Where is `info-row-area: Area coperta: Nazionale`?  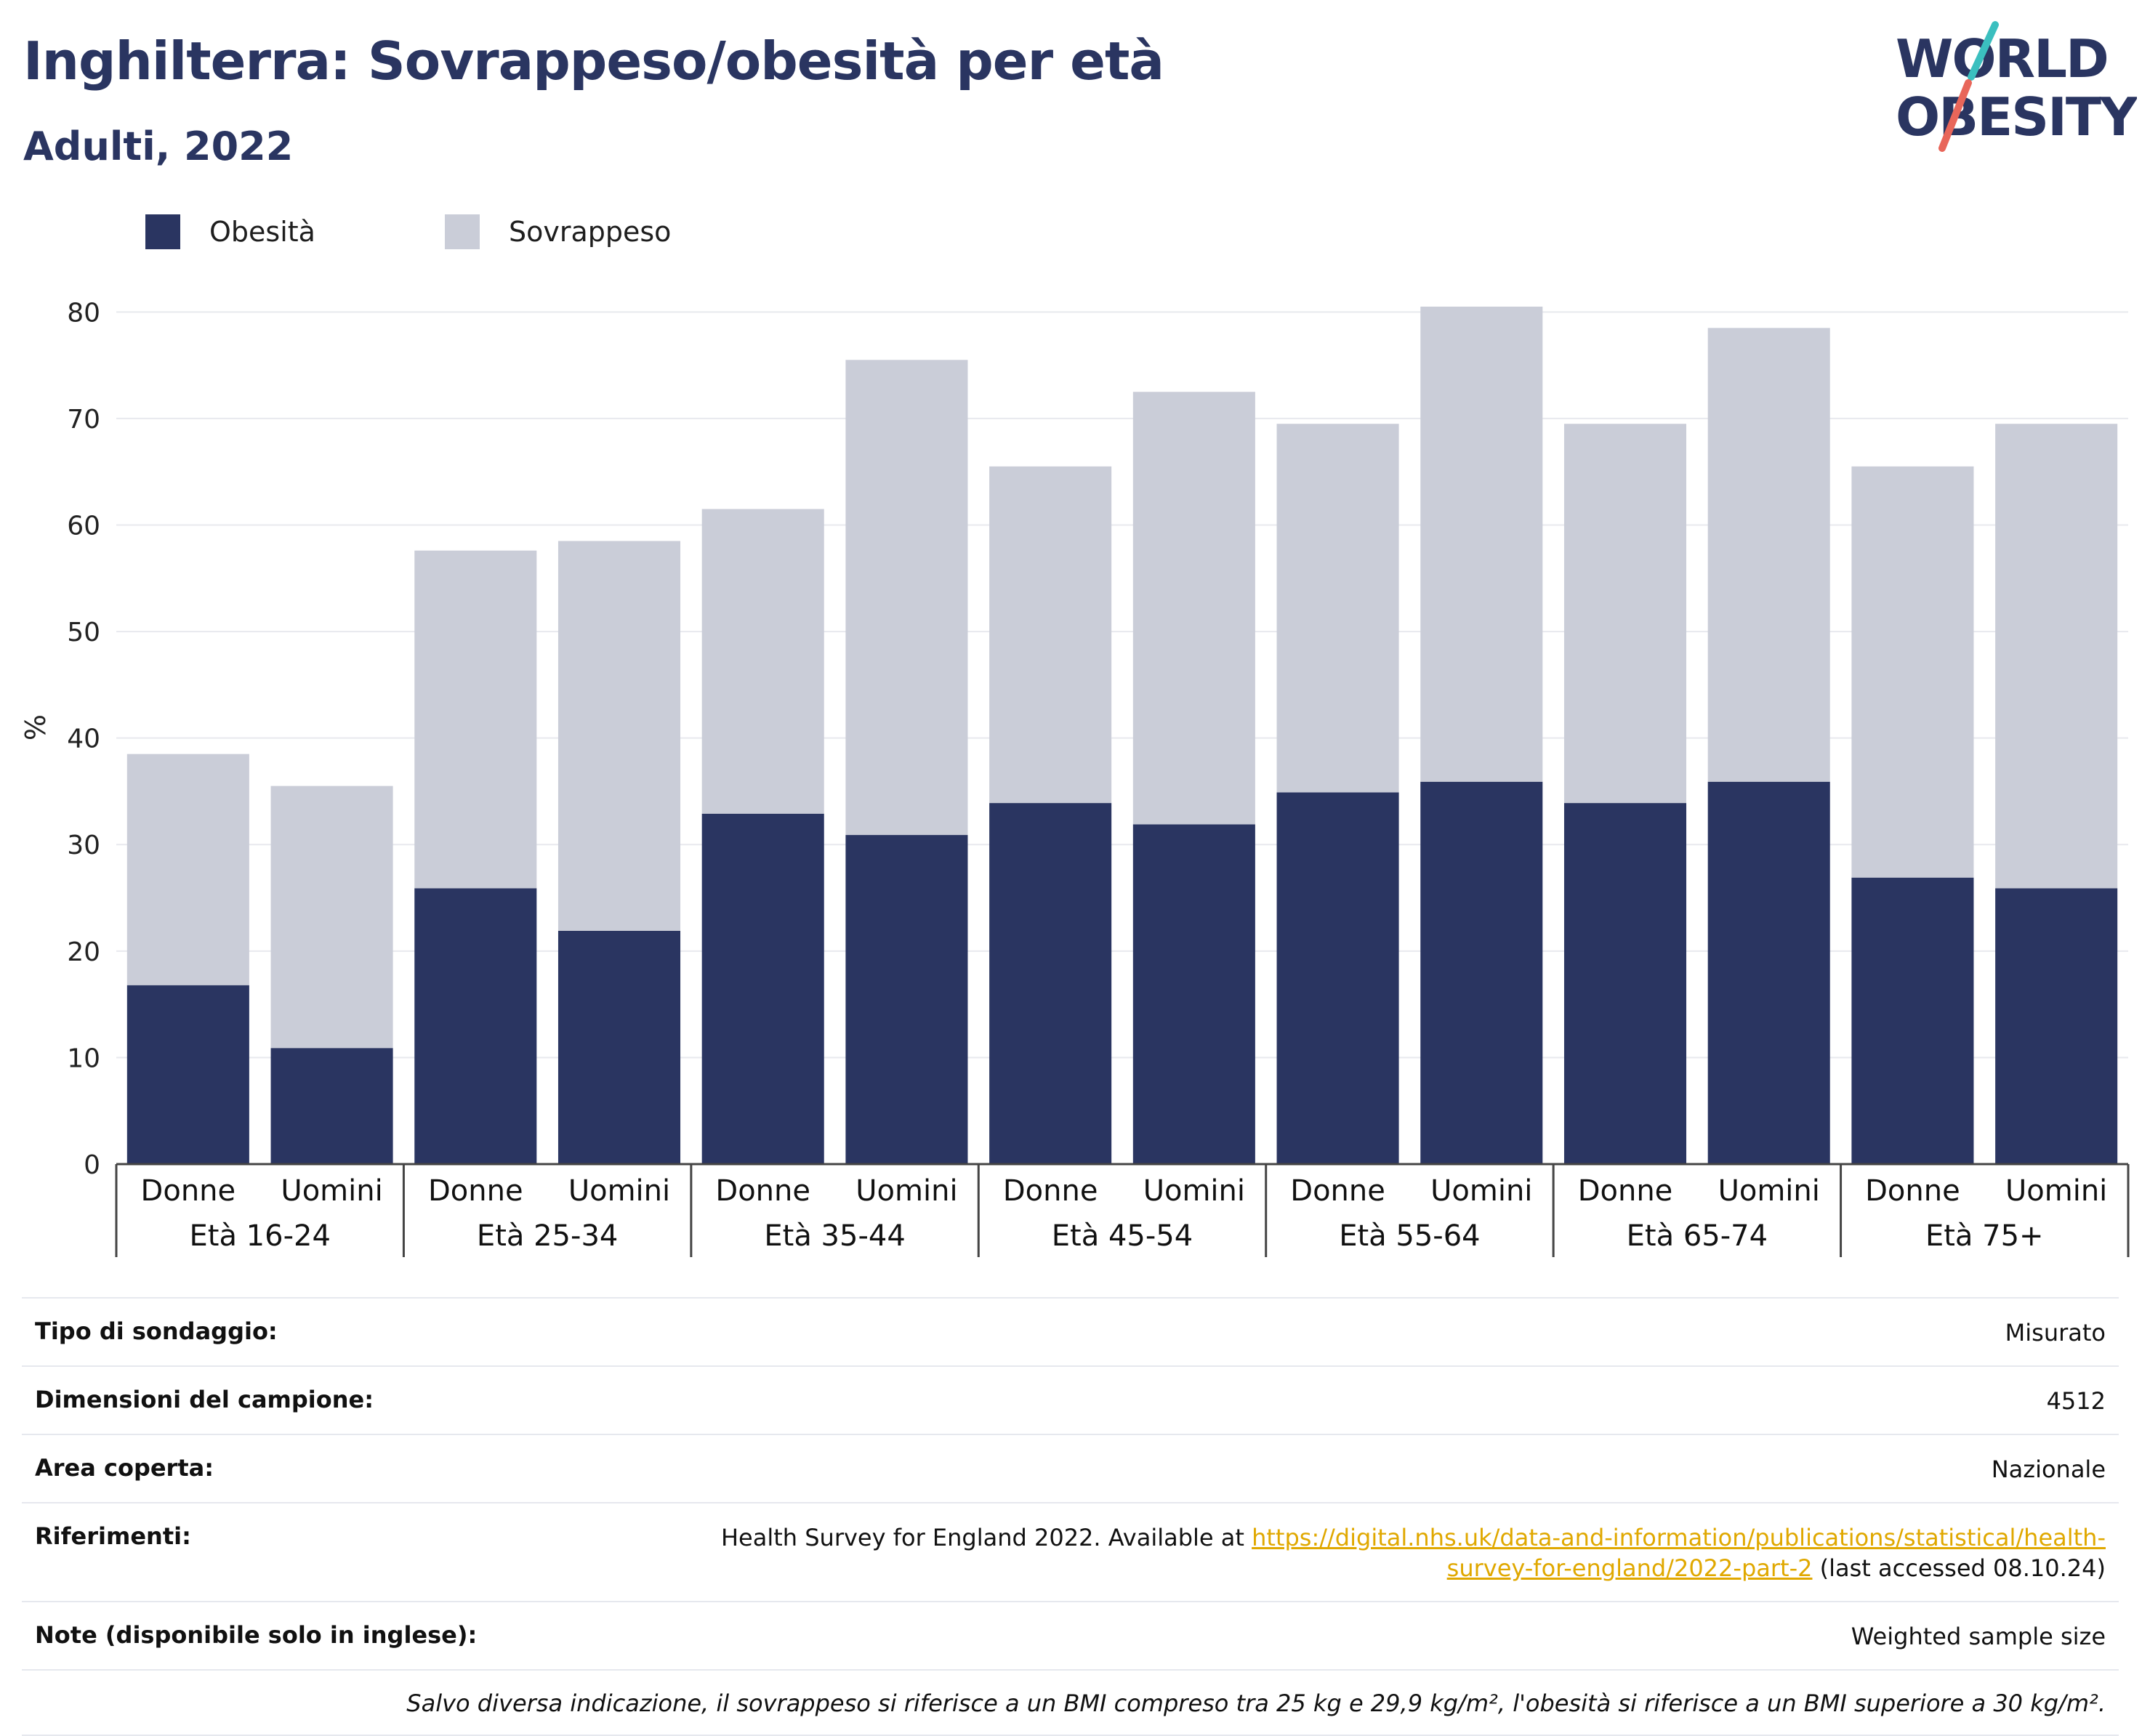
info-row-area: Area coperta: Nazionale is located at coordinates (1070, 1468).